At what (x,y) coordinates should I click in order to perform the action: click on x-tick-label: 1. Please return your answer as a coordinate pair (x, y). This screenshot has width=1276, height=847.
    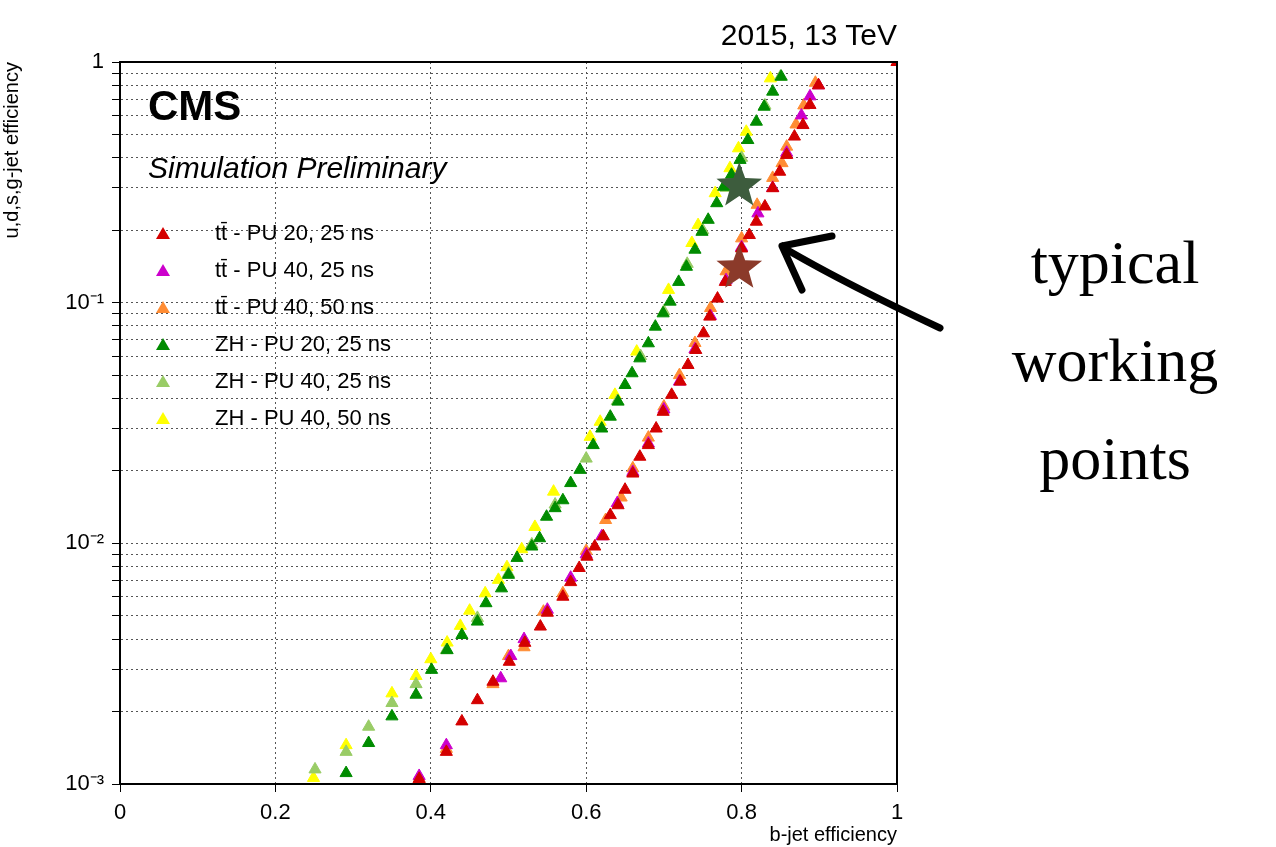
    Looking at the image, I should click on (897, 812).